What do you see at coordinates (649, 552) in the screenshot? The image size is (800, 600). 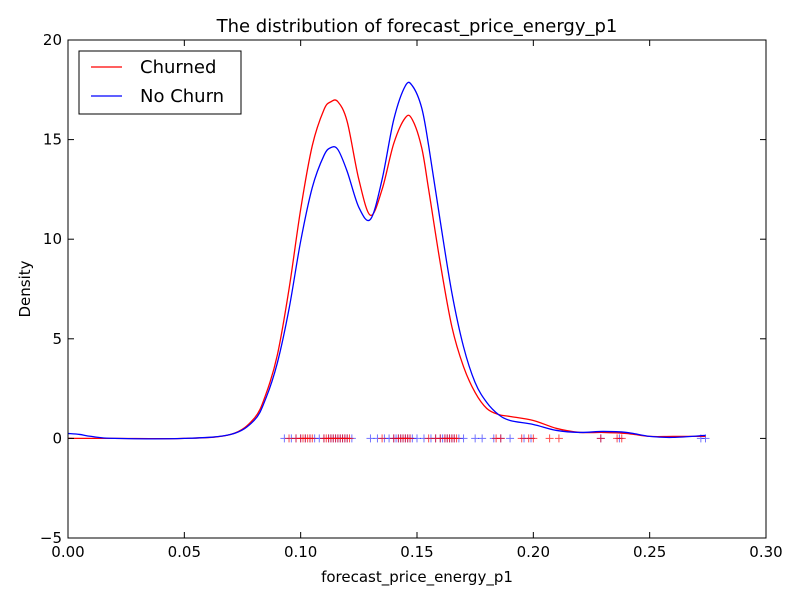 I see `x-tick-label: 0.25` at bounding box center [649, 552].